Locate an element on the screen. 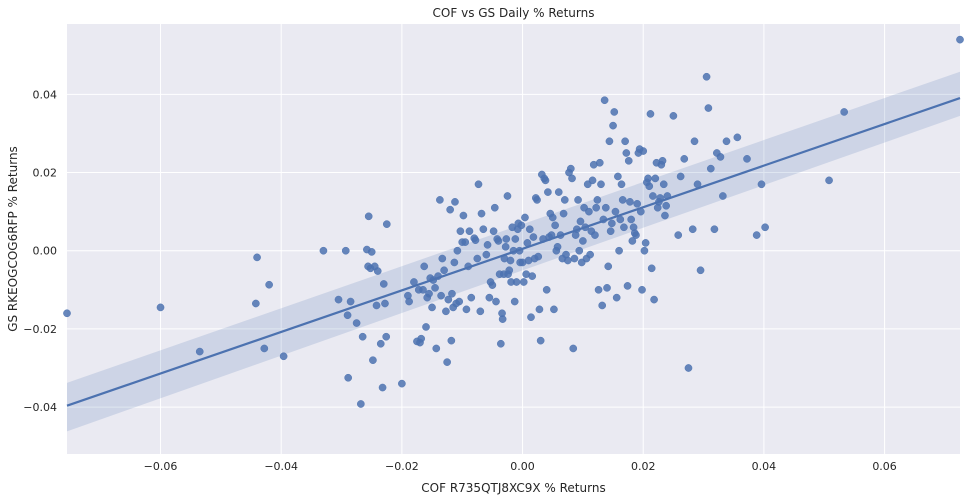 Image resolution: width=967 pixels, height=501 pixels. y-tick-label: −0.02 is located at coordinates (40, 329).